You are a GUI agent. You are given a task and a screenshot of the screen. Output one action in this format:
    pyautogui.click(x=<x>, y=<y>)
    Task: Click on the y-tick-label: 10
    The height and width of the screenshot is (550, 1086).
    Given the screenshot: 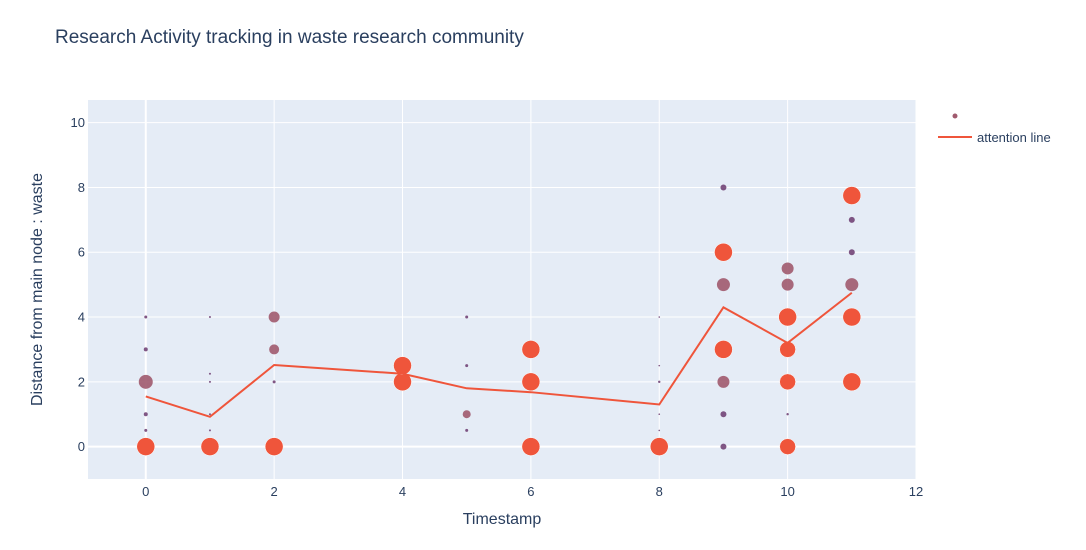 What is the action you would take?
    pyautogui.click(x=78, y=122)
    